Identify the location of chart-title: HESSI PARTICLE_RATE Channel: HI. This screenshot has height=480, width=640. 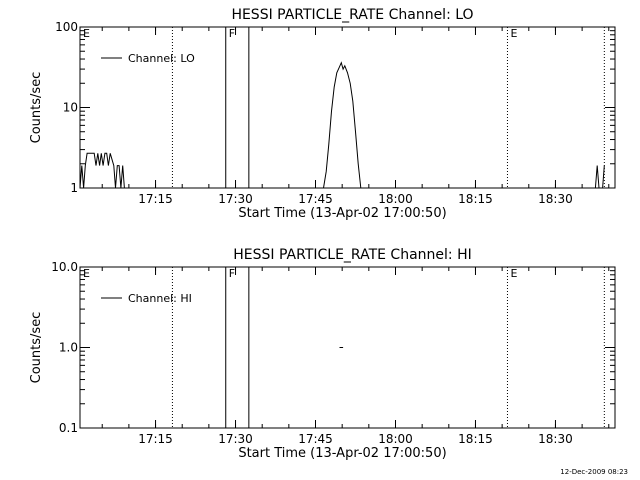
(352, 255).